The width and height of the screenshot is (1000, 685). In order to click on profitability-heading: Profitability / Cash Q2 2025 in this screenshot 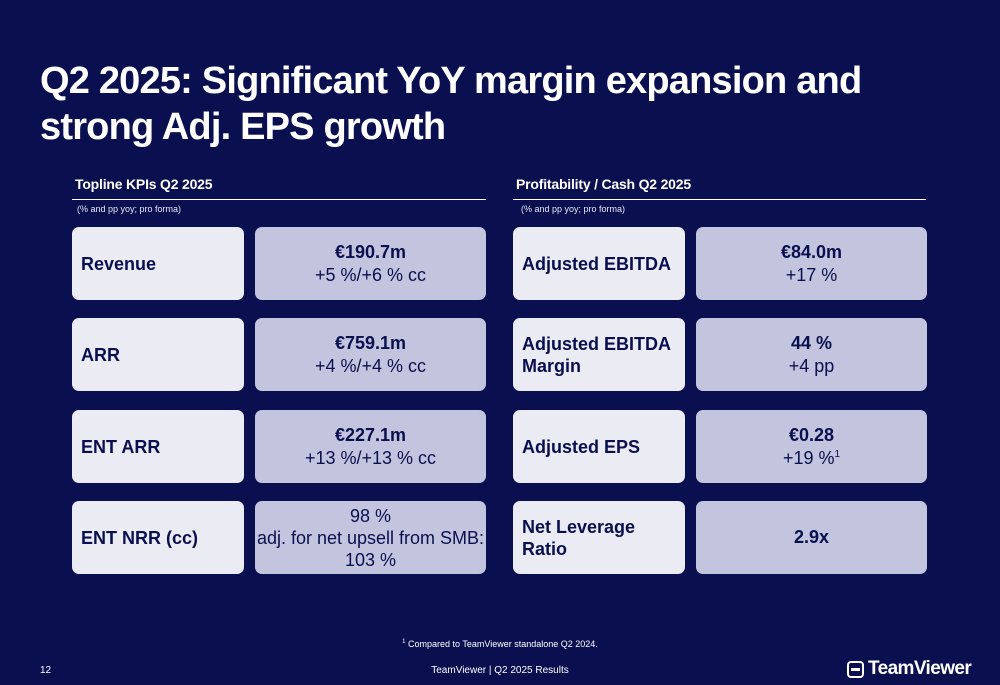, I will do `click(719, 188)`.